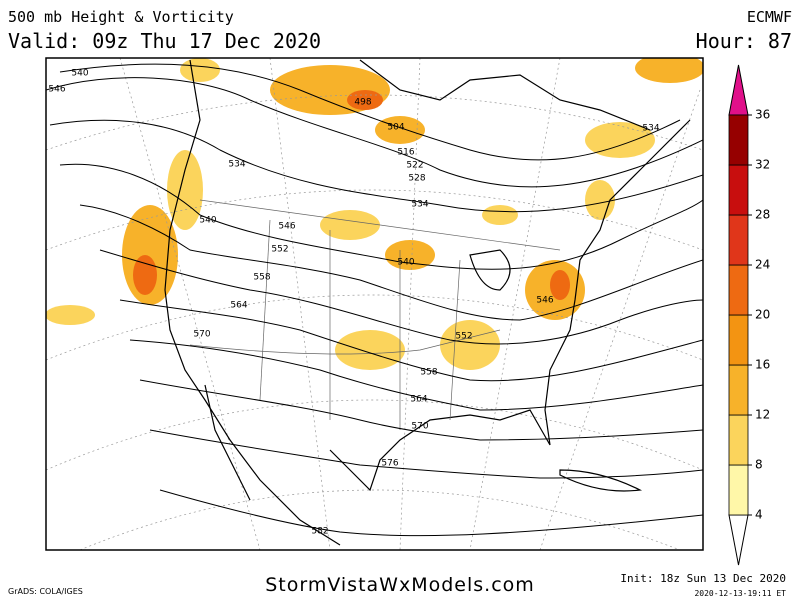 Image resolution: width=800 pixels, height=600 pixels. Describe the element at coordinates (762, 215) in the screenshot. I see `colorbar-tick-label: 28` at that location.